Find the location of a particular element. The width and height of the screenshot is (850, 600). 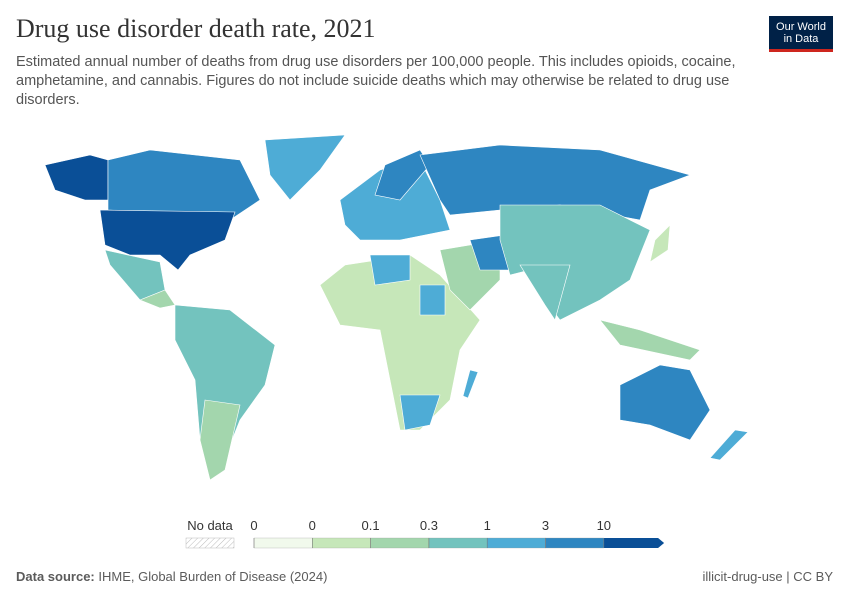

source-text: IHME, Global Burden of Disease (2024) is located at coordinates (213, 576).